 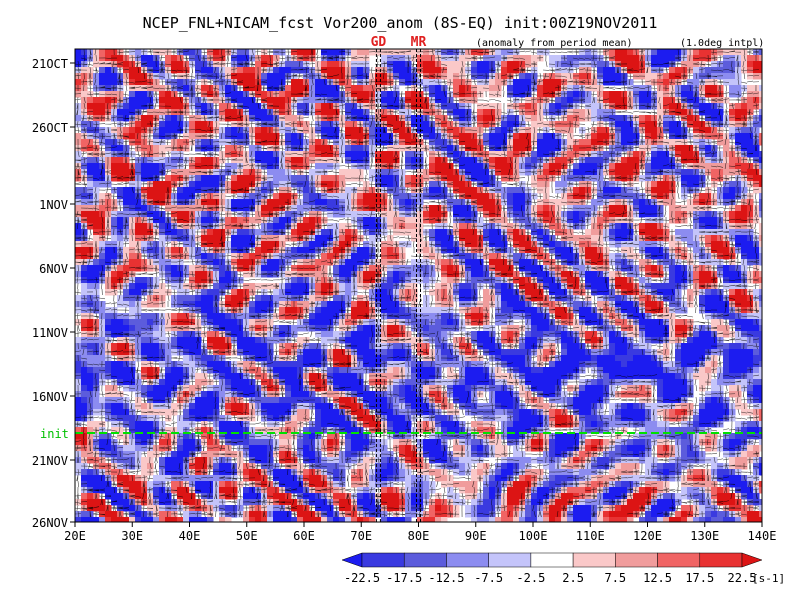 What do you see at coordinates (704, 536) in the screenshot?
I see `x-tick-label: 130E` at bounding box center [704, 536].